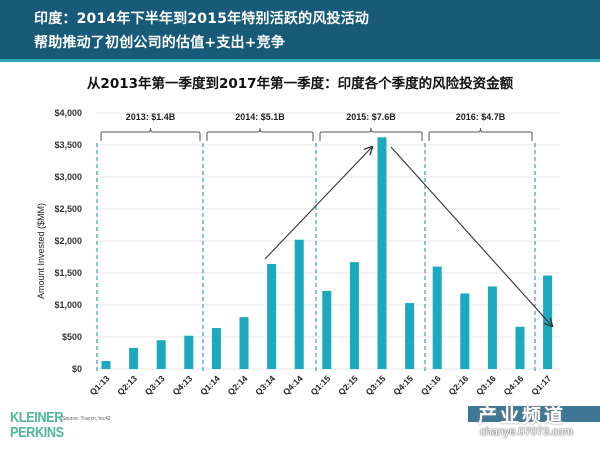 This screenshot has height=450, width=600. Describe the element at coordinates (293, 385) in the screenshot. I see `x-tick-label: Q4:14` at that location.